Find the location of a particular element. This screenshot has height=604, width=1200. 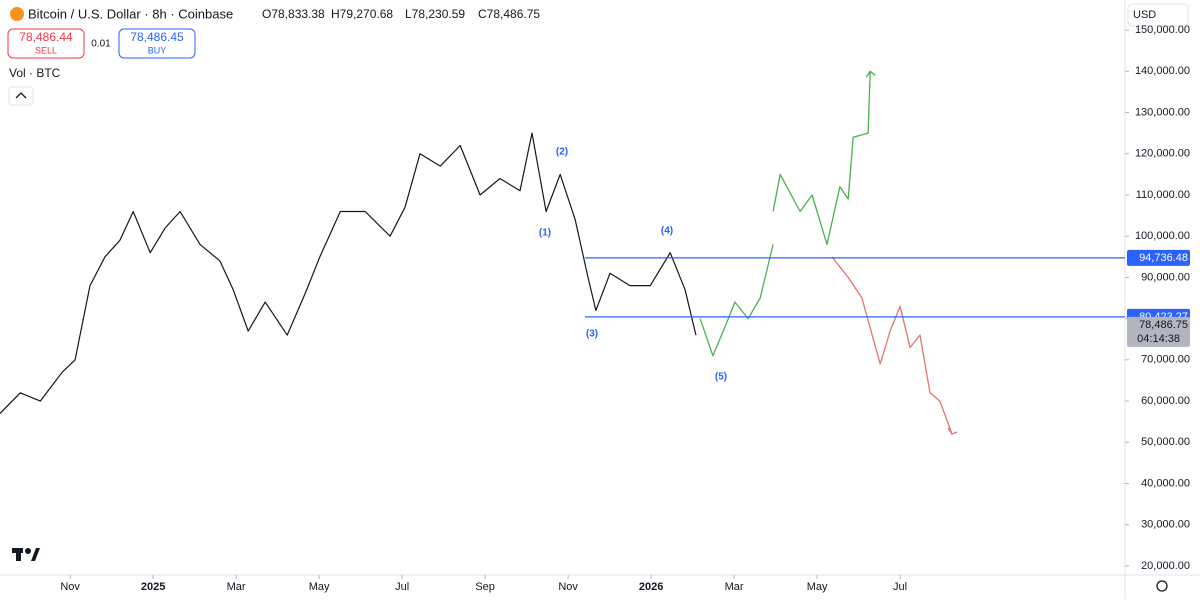

y-tick-label: 130,000.00 is located at coordinates (1162, 112).